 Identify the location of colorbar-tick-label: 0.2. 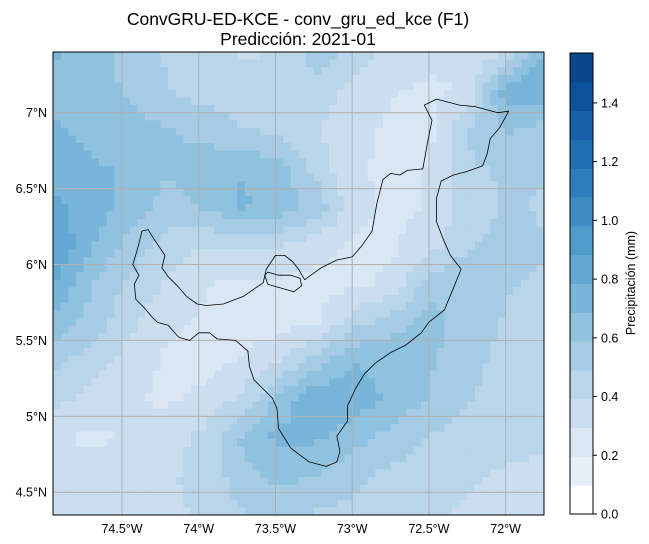
(609, 456).